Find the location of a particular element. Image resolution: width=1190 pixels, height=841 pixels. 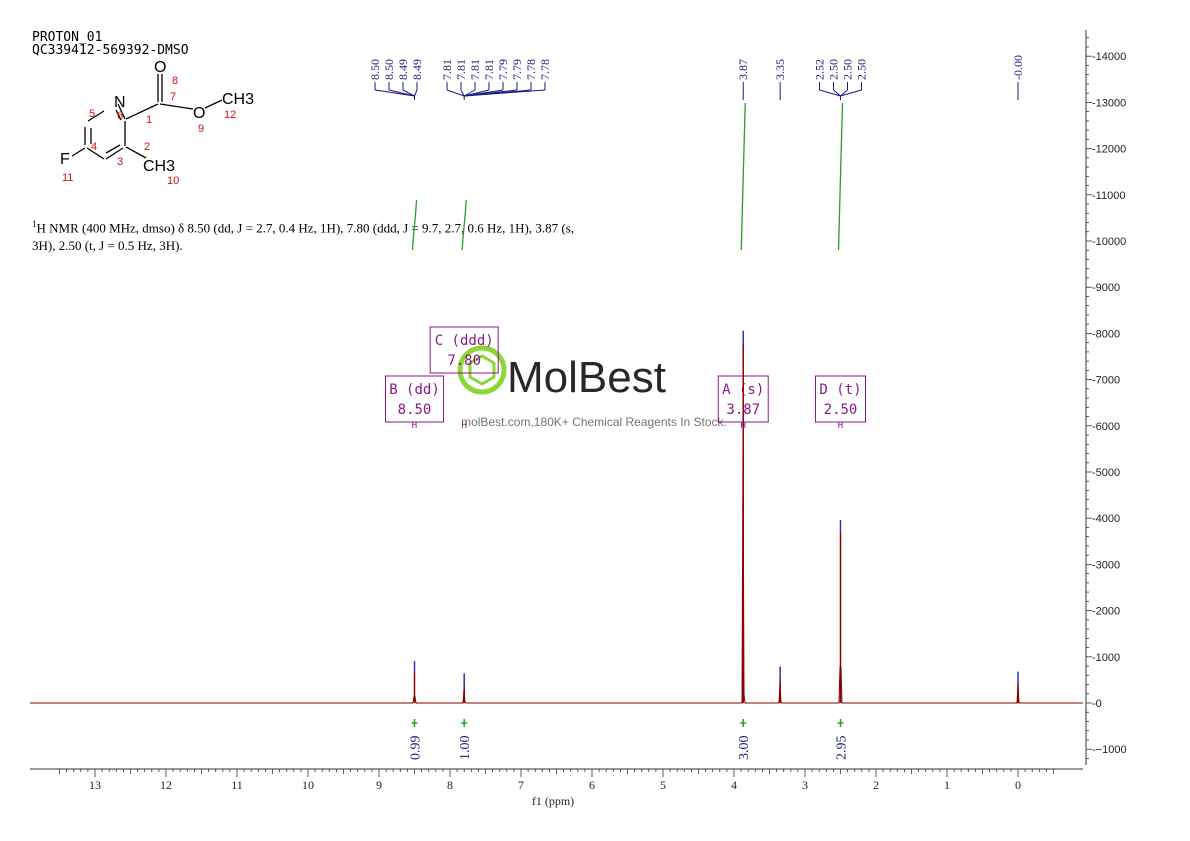

y-tick-label: -6000 is located at coordinates (1106, 427).